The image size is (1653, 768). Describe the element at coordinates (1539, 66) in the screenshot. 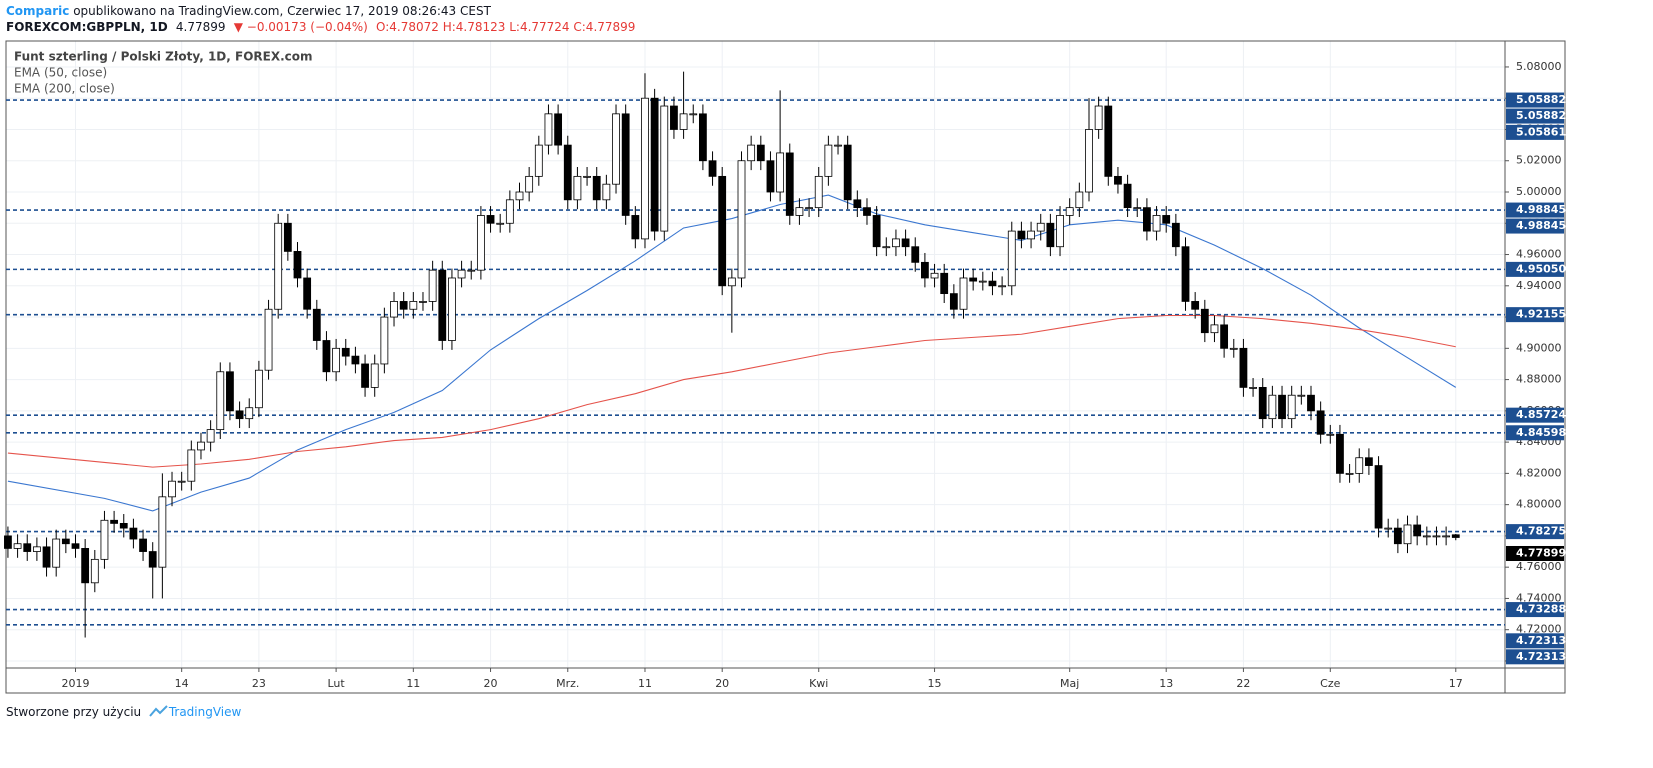

I see `y-tick-label: 5.08000` at that location.